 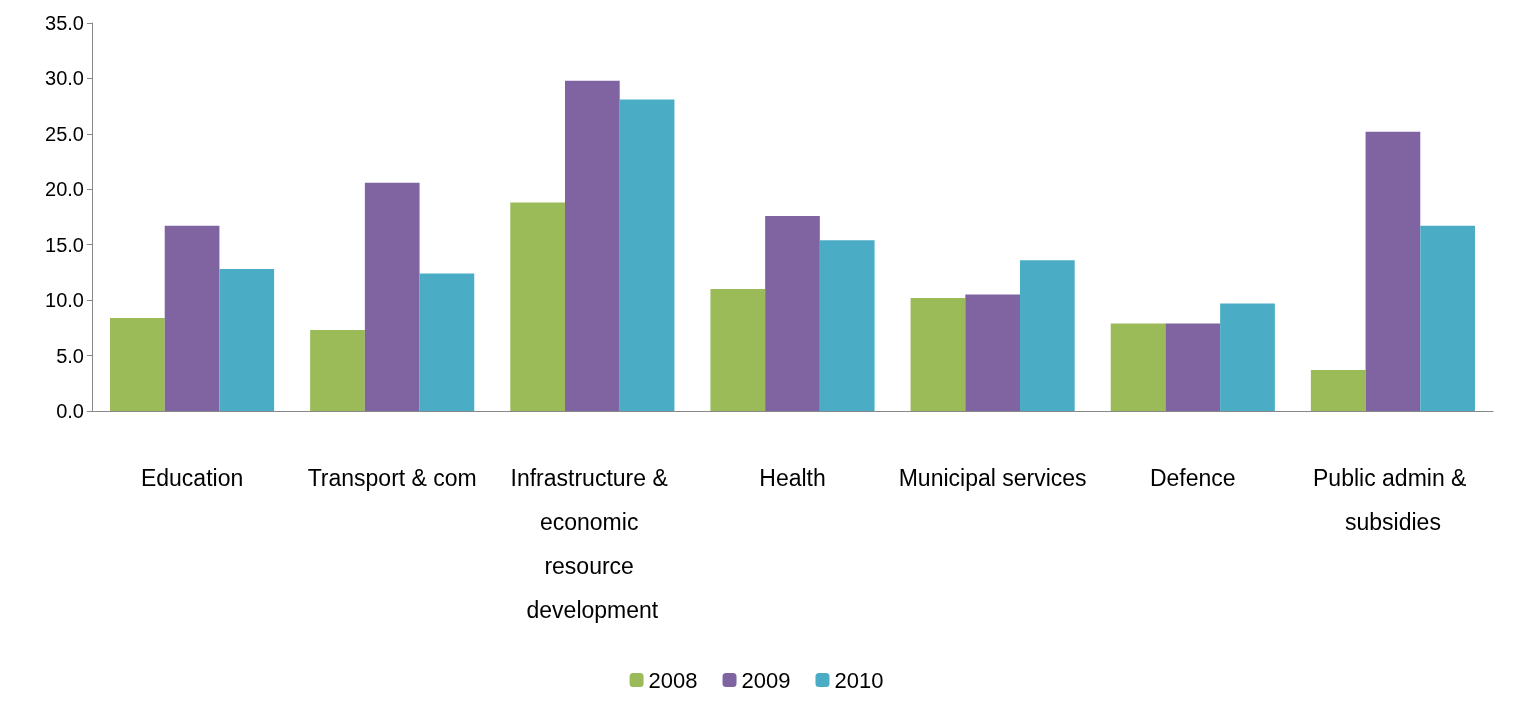 I want to click on y-tick-label: 25.0, so click(x=64, y=133).